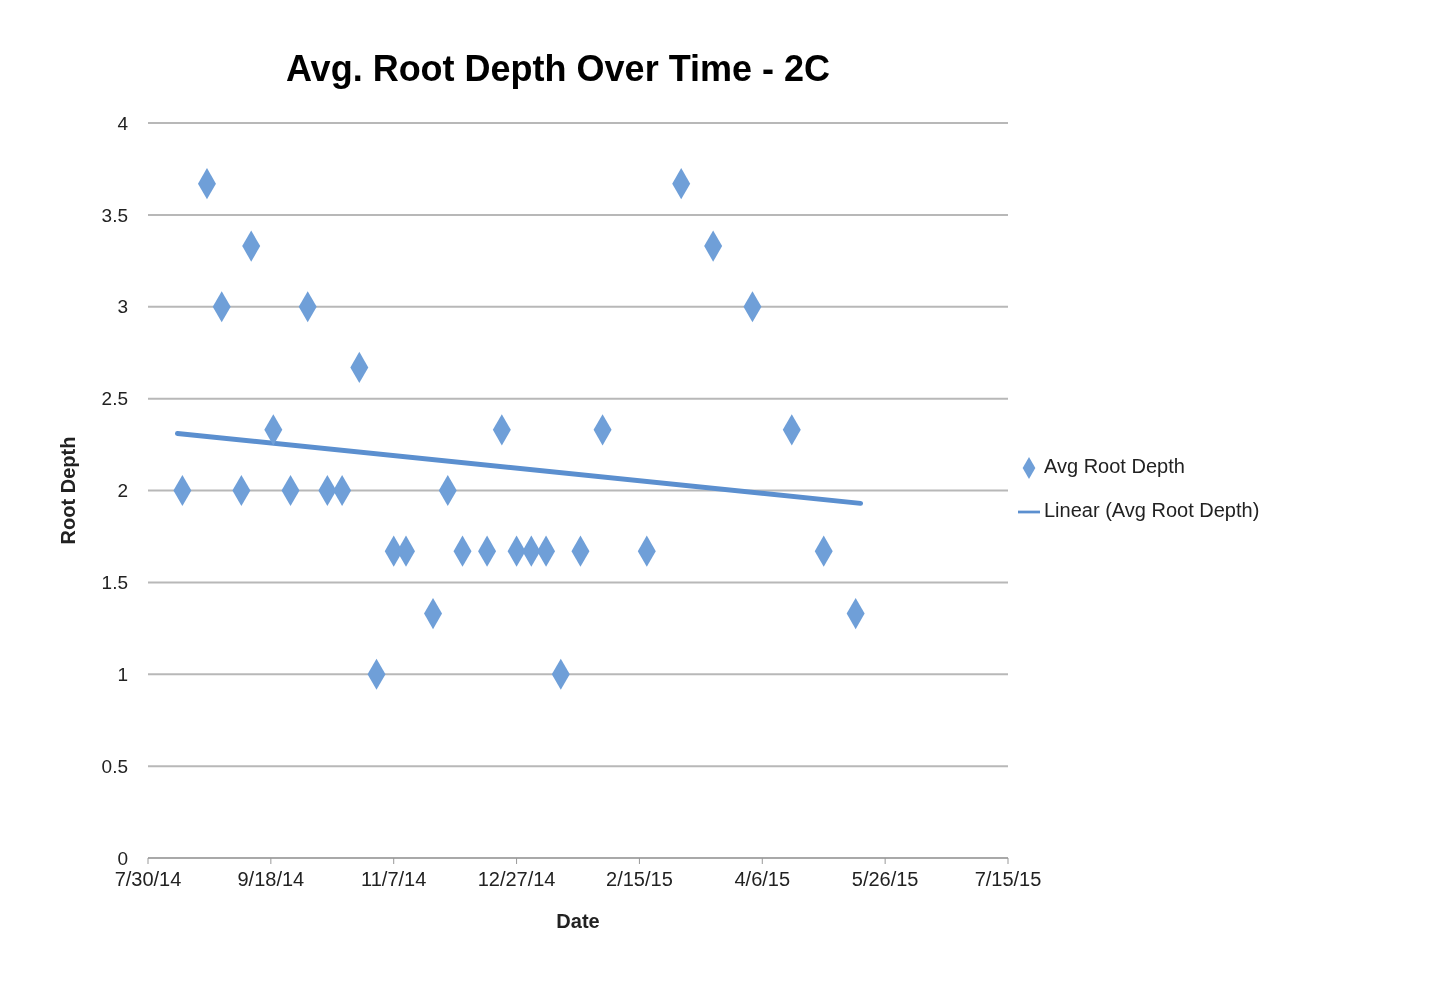 This screenshot has height=981, width=1446. What do you see at coordinates (578, 921) in the screenshot?
I see `x-axis-title: Date` at bounding box center [578, 921].